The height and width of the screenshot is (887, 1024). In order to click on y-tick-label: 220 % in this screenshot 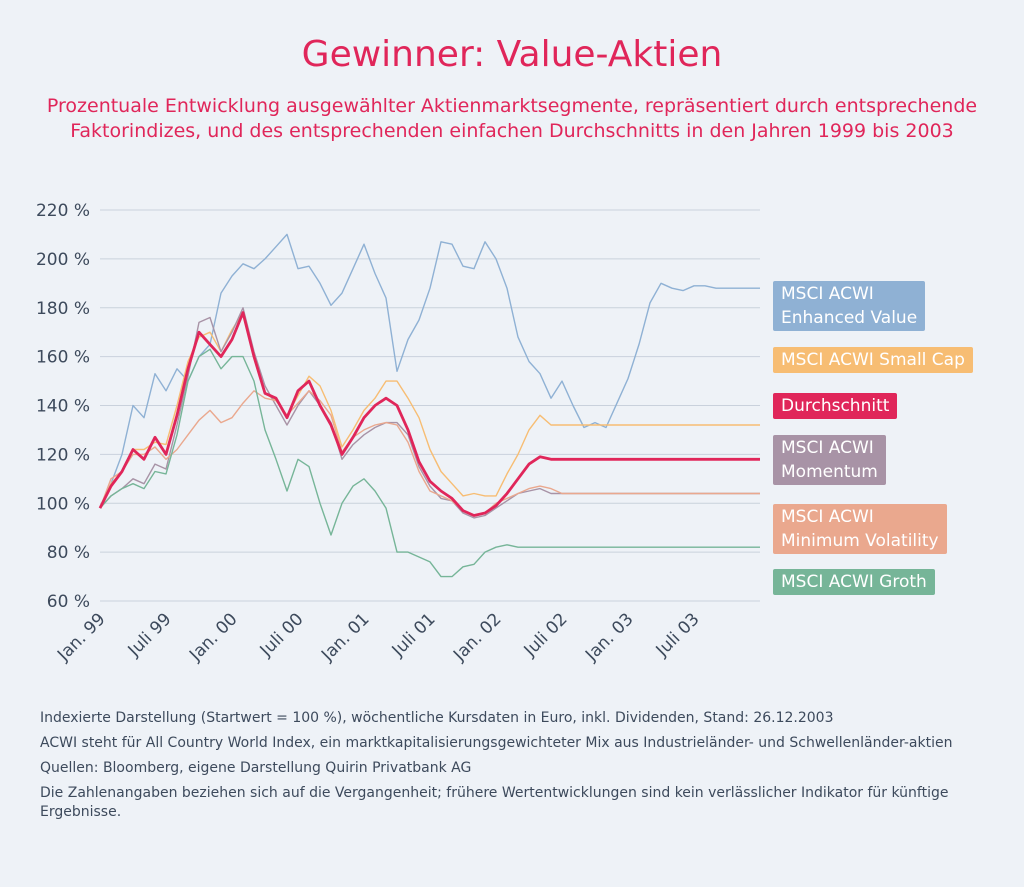, I will do `click(63, 211)`.